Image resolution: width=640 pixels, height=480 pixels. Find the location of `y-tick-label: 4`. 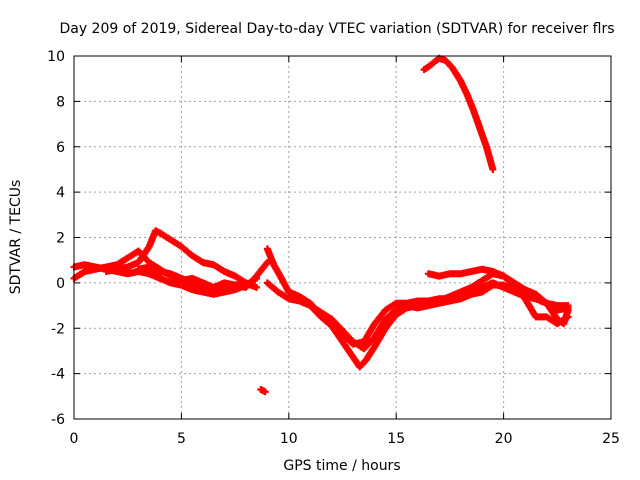

y-tick-label: 4 is located at coordinates (60, 193).